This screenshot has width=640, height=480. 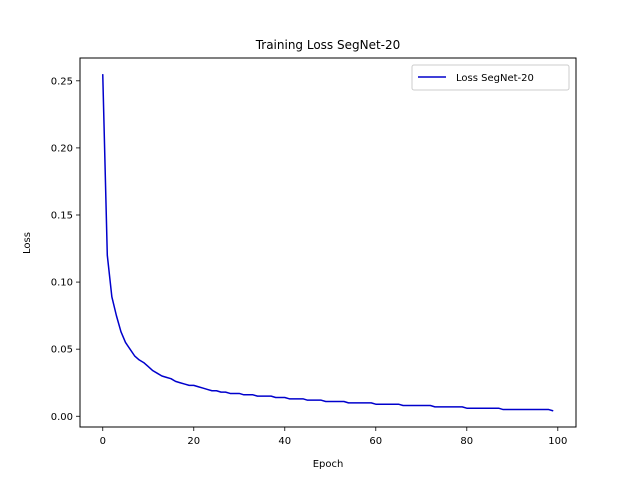 What do you see at coordinates (284, 441) in the screenshot?
I see `x-tick-label: 40` at bounding box center [284, 441].